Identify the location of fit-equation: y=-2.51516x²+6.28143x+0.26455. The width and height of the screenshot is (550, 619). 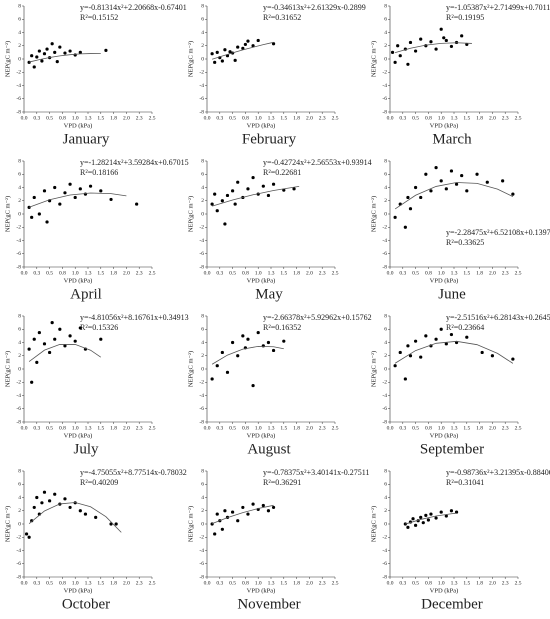
(498, 317).